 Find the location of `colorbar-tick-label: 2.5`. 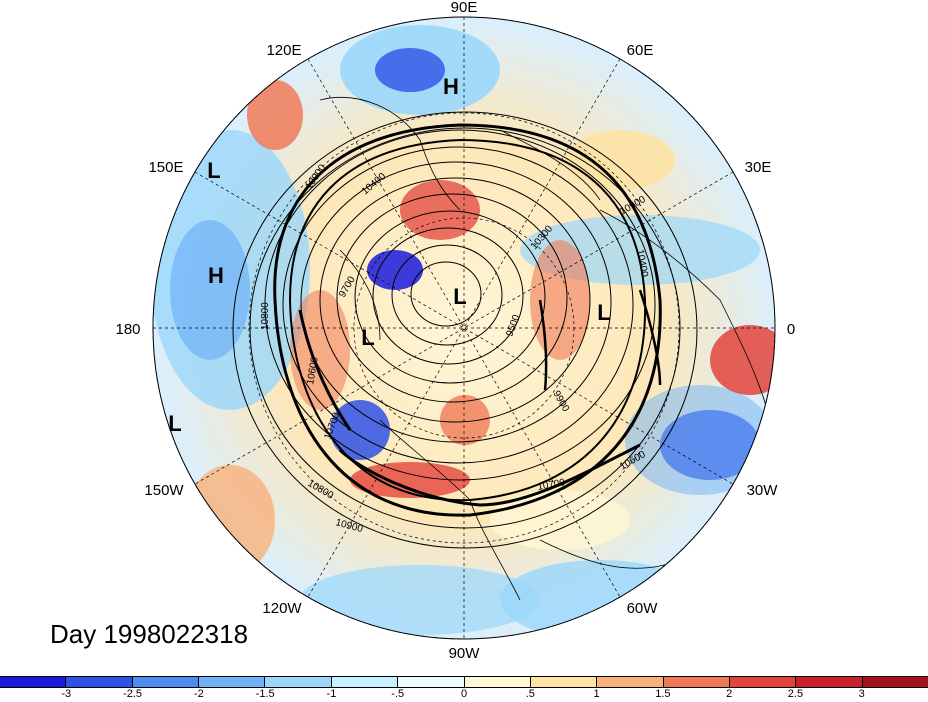

colorbar-tick-label: 2.5 is located at coordinates (795, 694).